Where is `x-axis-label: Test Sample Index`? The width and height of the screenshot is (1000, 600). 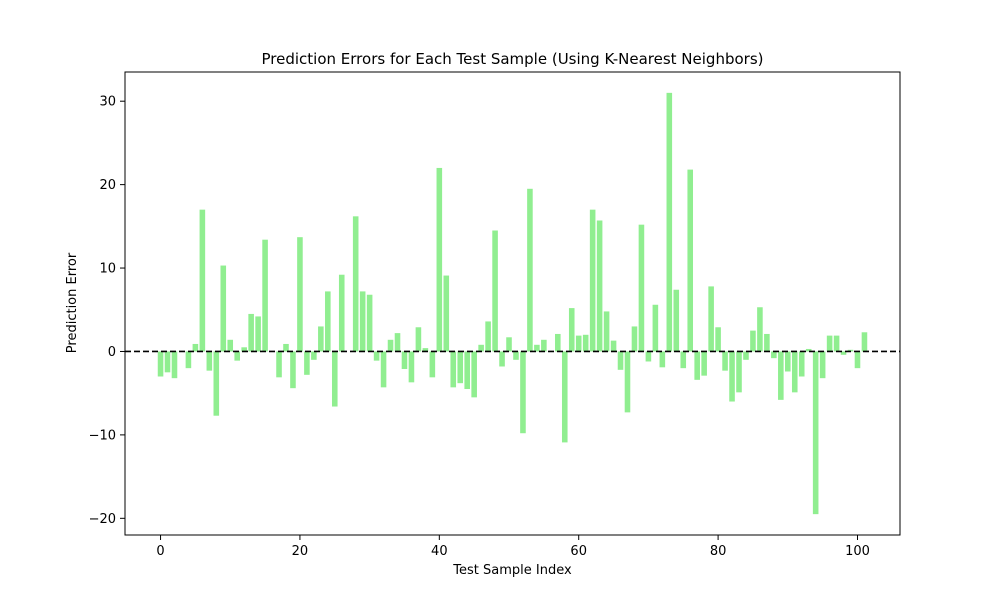
x-axis-label: Test Sample Index is located at coordinates (512, 570).